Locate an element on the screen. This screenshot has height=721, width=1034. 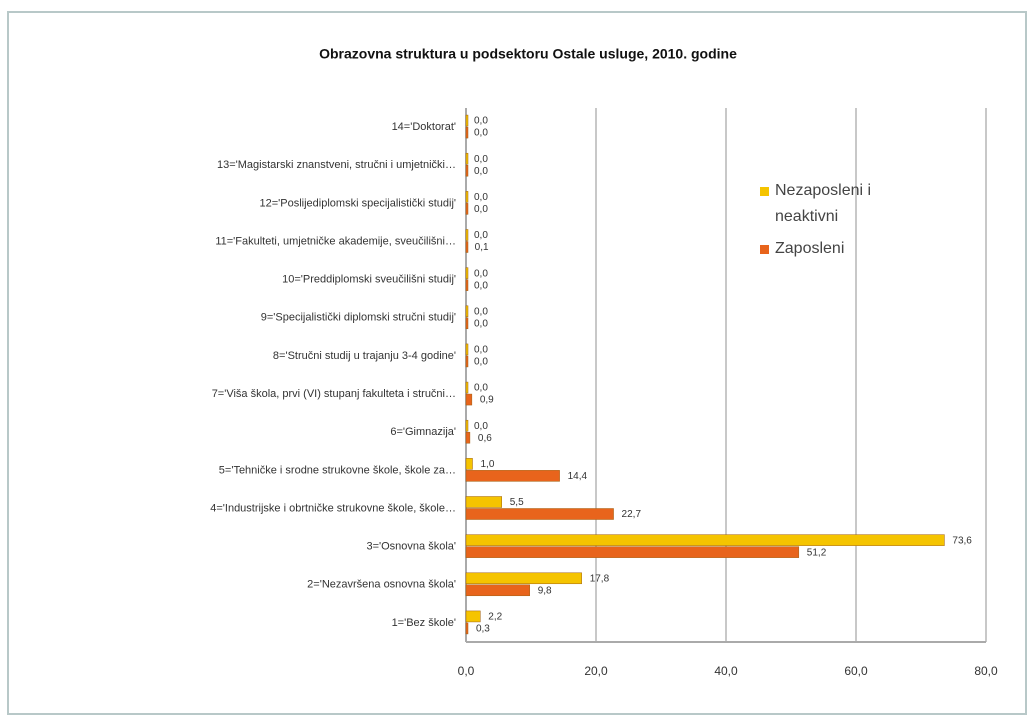
x-tick-label: 60,0 is located at coordinates (856, 671).